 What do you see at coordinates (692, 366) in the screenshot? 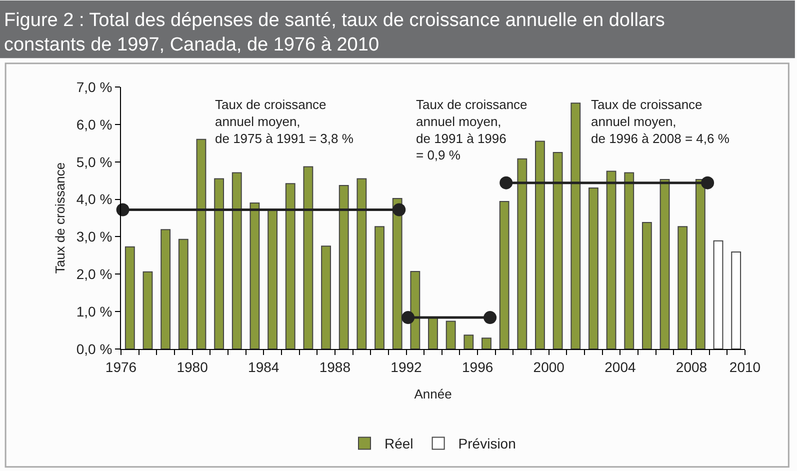
I see `x-tick-label: 2008` at bounding box center [692, 366].